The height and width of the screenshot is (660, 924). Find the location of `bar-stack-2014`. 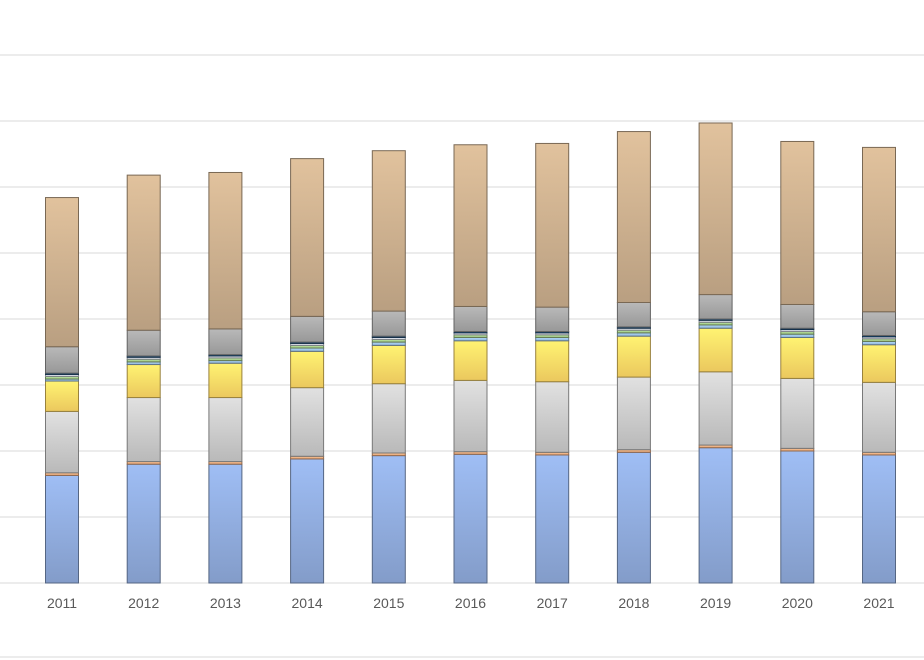

bar-stack-2014 is located at coordinates (307, 371).